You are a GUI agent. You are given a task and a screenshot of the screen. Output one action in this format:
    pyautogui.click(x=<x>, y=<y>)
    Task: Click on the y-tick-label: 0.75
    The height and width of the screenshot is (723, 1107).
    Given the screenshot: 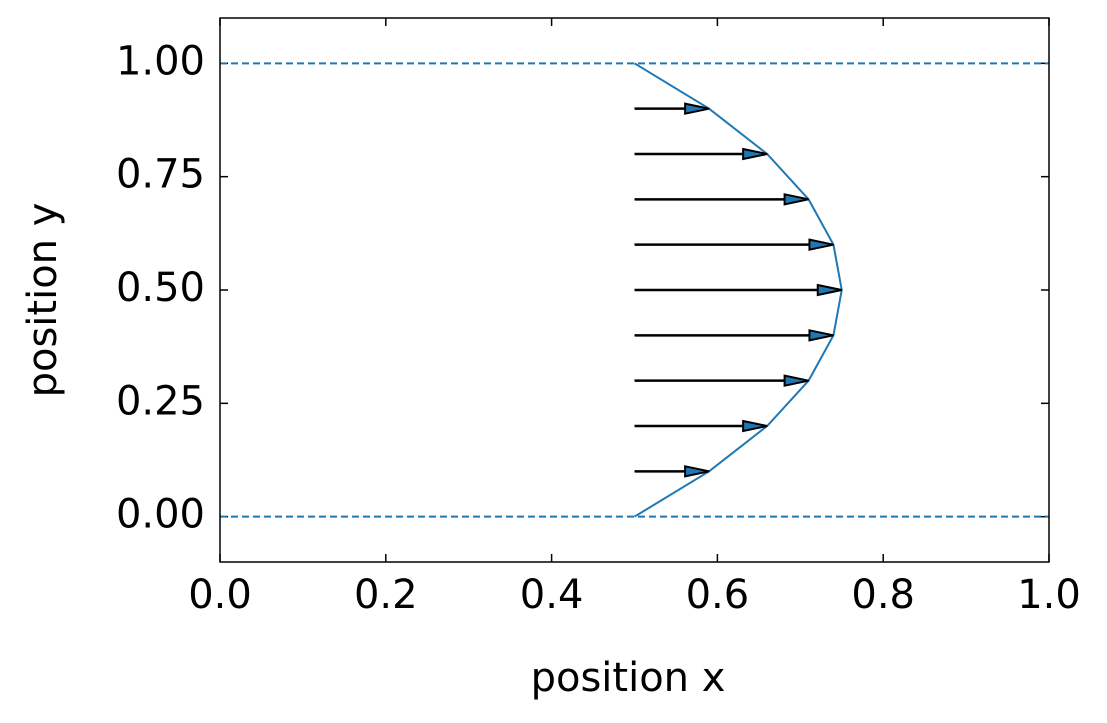 What is the action you would take?
    pyautogui.click(x=160, y=175)
    